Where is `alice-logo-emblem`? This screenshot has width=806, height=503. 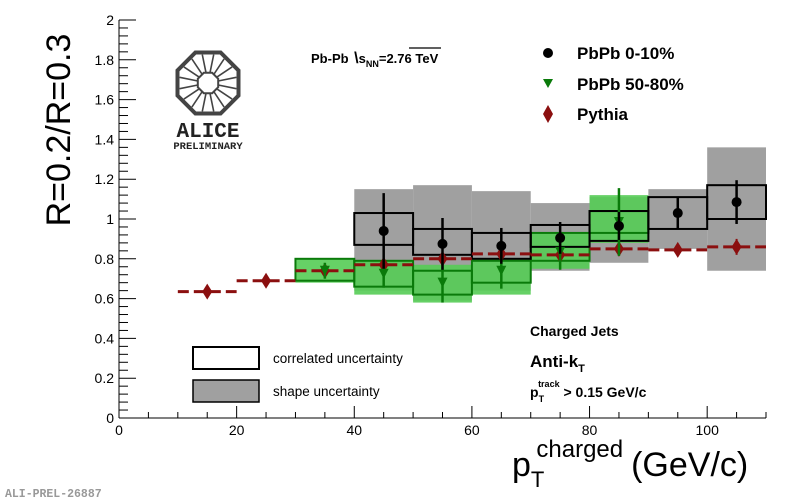 alice-logo-emblem is located at coordinates (208, 83).